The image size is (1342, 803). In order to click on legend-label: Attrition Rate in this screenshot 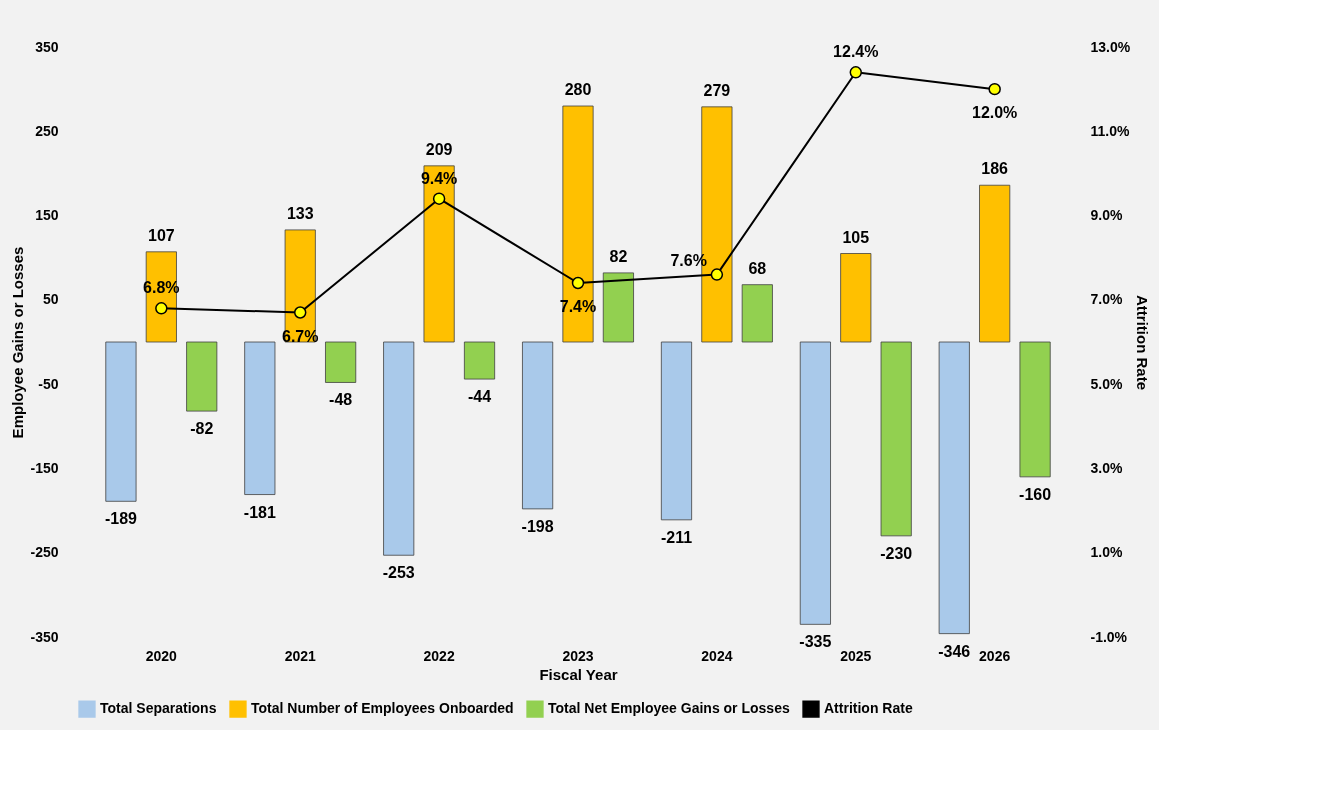, I will do `click(868, 708)`.